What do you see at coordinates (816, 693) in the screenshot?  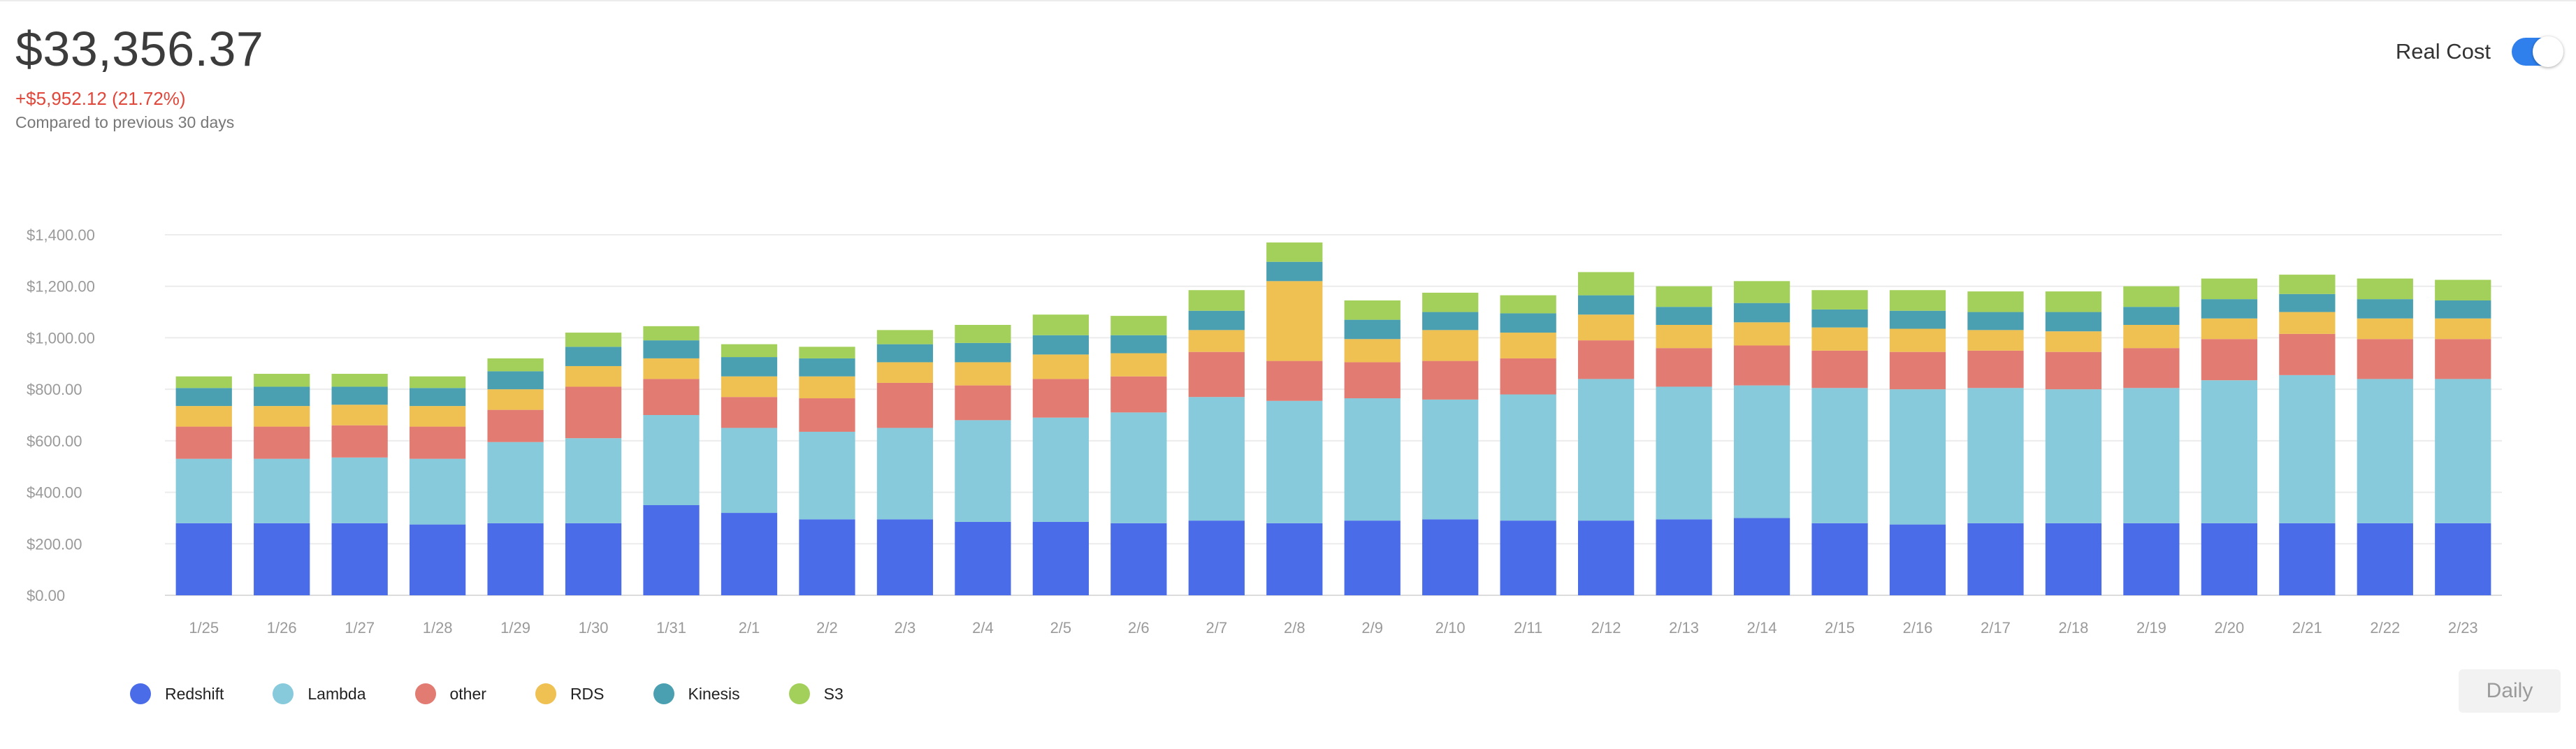 I see `legend-item-s3: S3` at bounding box center [816, 693].